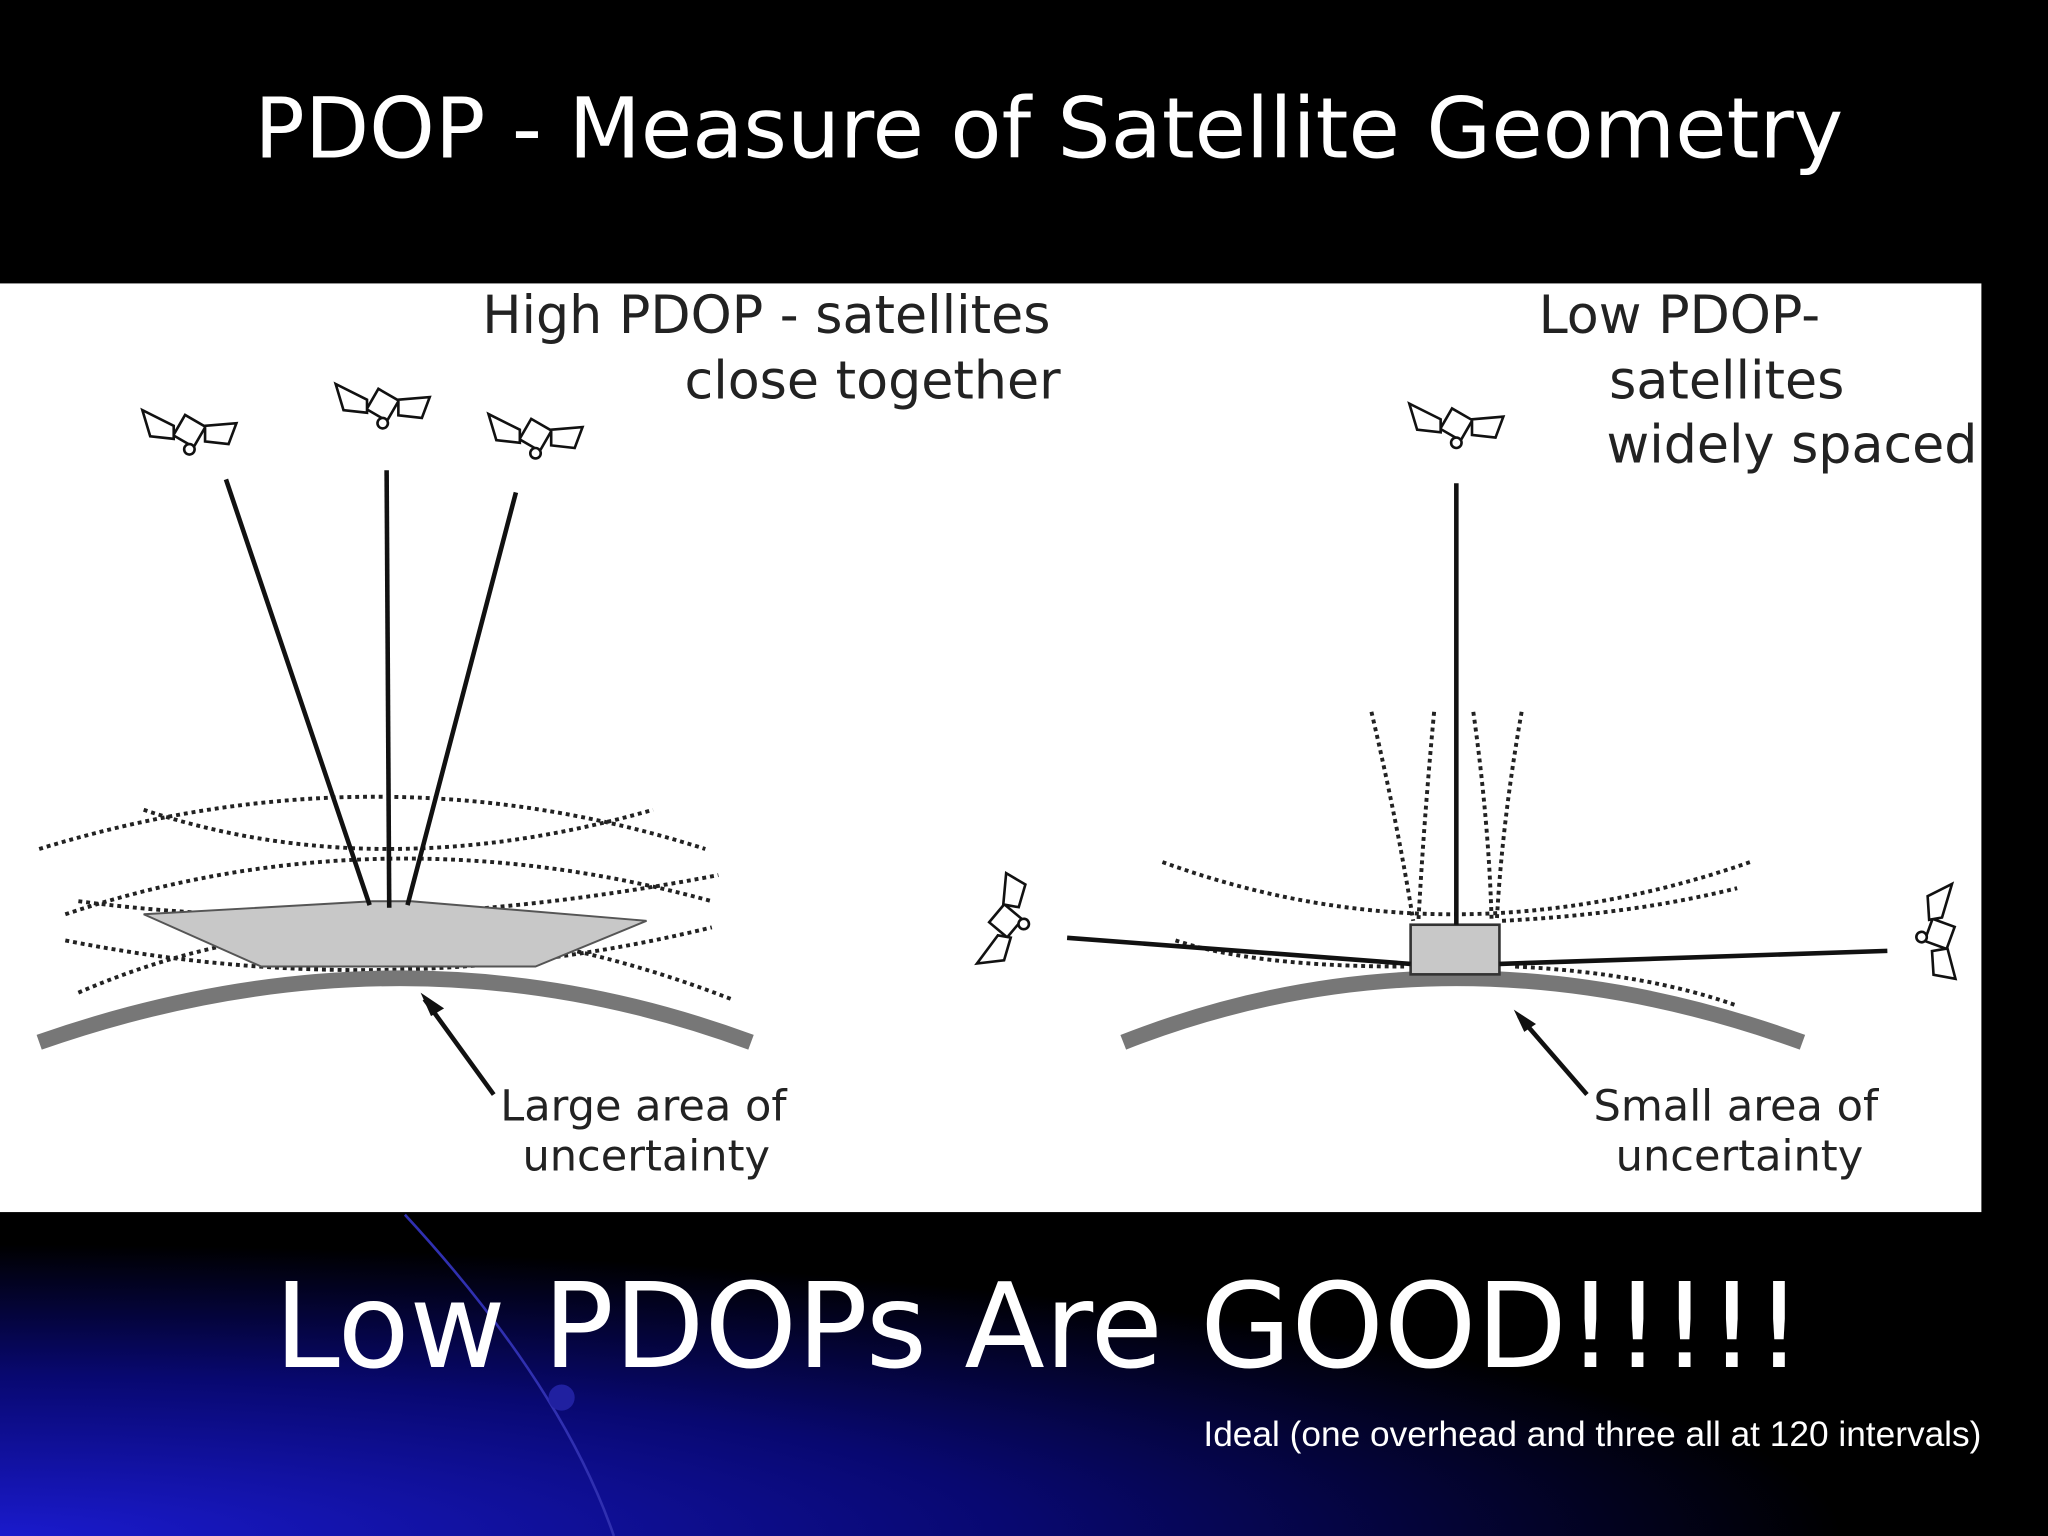  I want to click on left-callout: Large area of uncertainty, so click(650, 1132).